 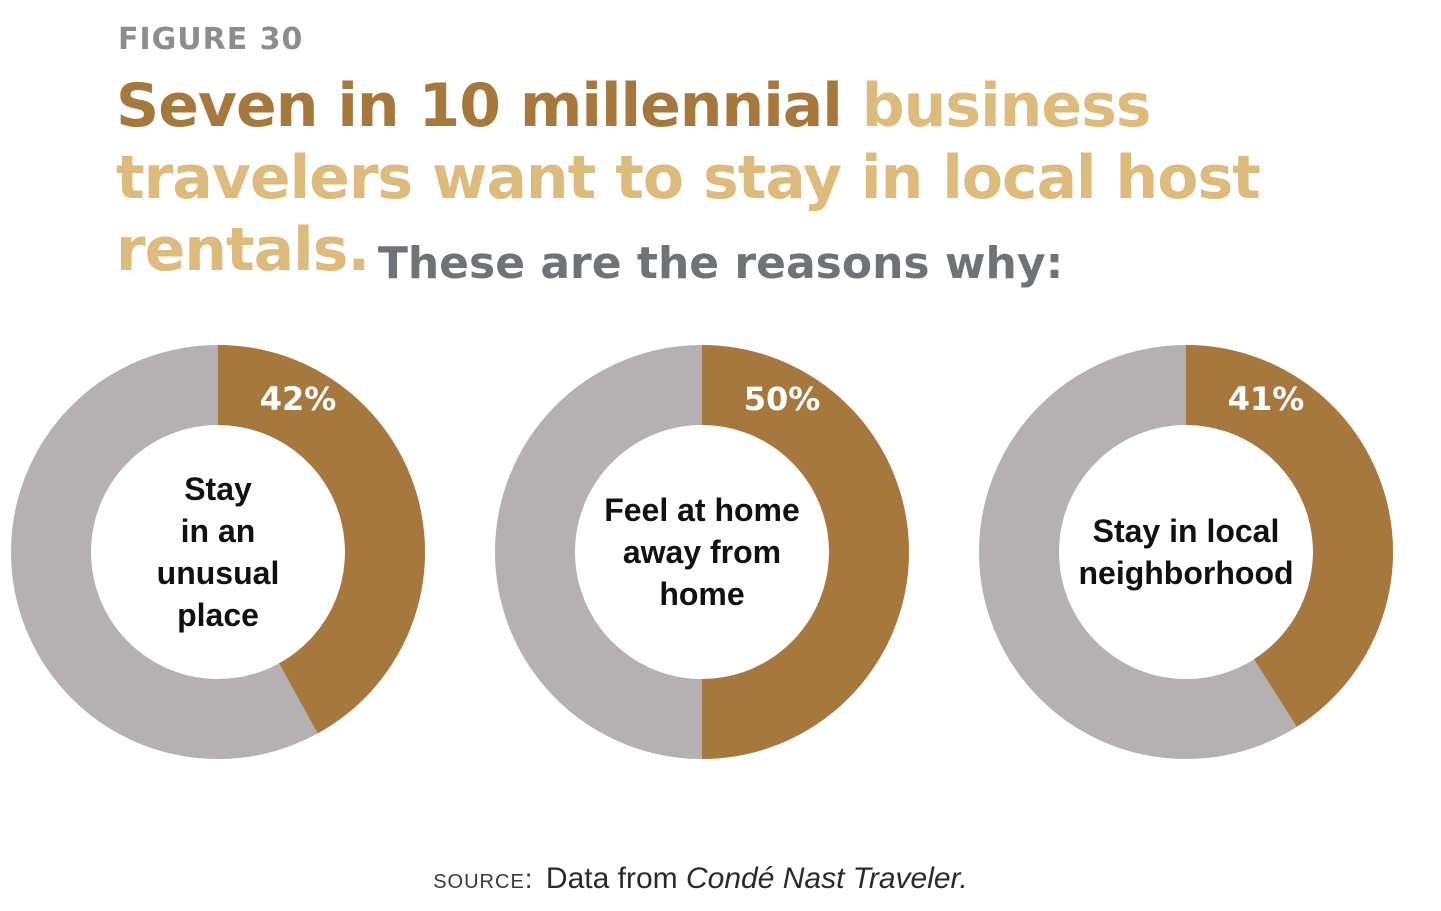 I want to click on donut-chart-1: 42% Stay in an unusual place, so click(x=218, y=552).